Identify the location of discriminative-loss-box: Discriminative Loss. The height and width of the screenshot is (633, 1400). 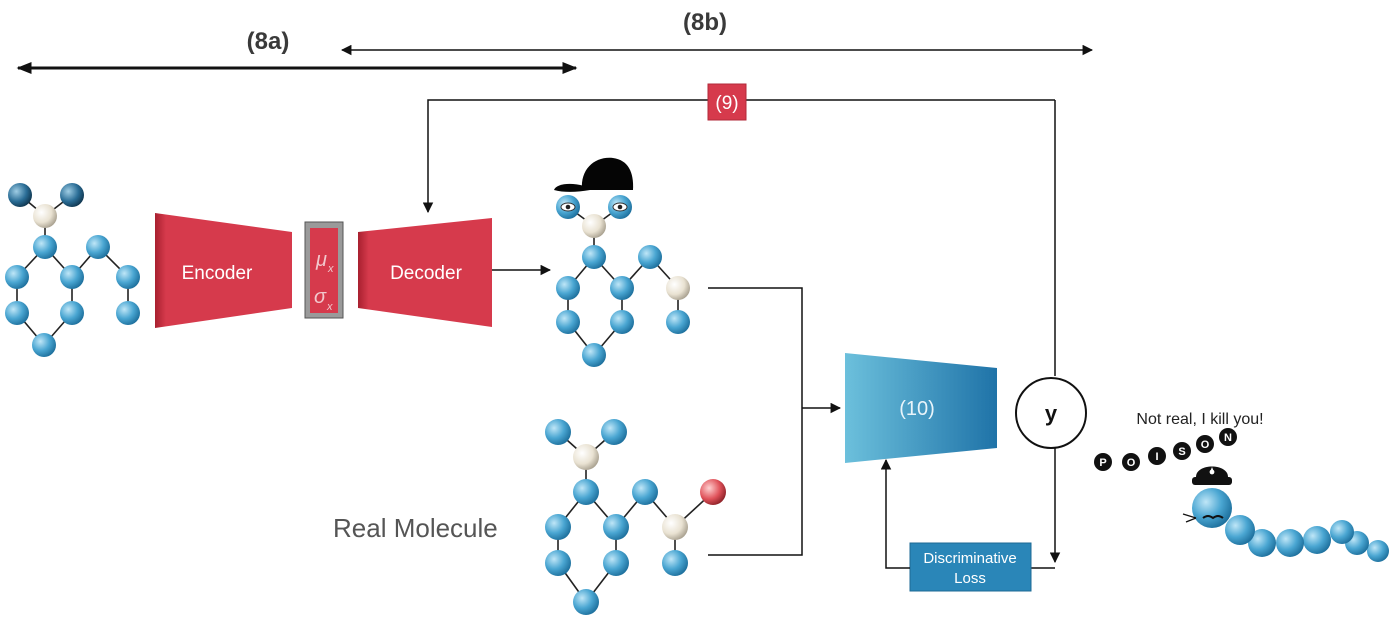
(970, 567).